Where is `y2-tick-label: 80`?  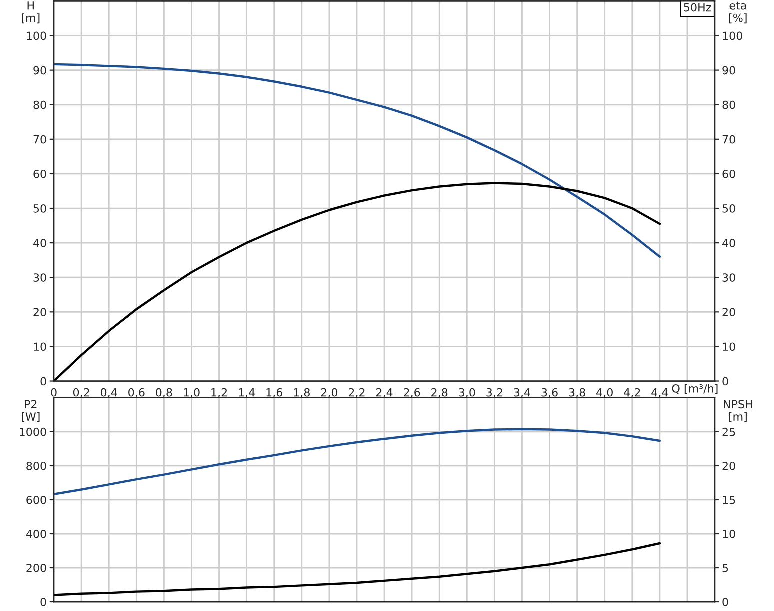 y2-tick-label: 80 is located at coordinates (729, 105).